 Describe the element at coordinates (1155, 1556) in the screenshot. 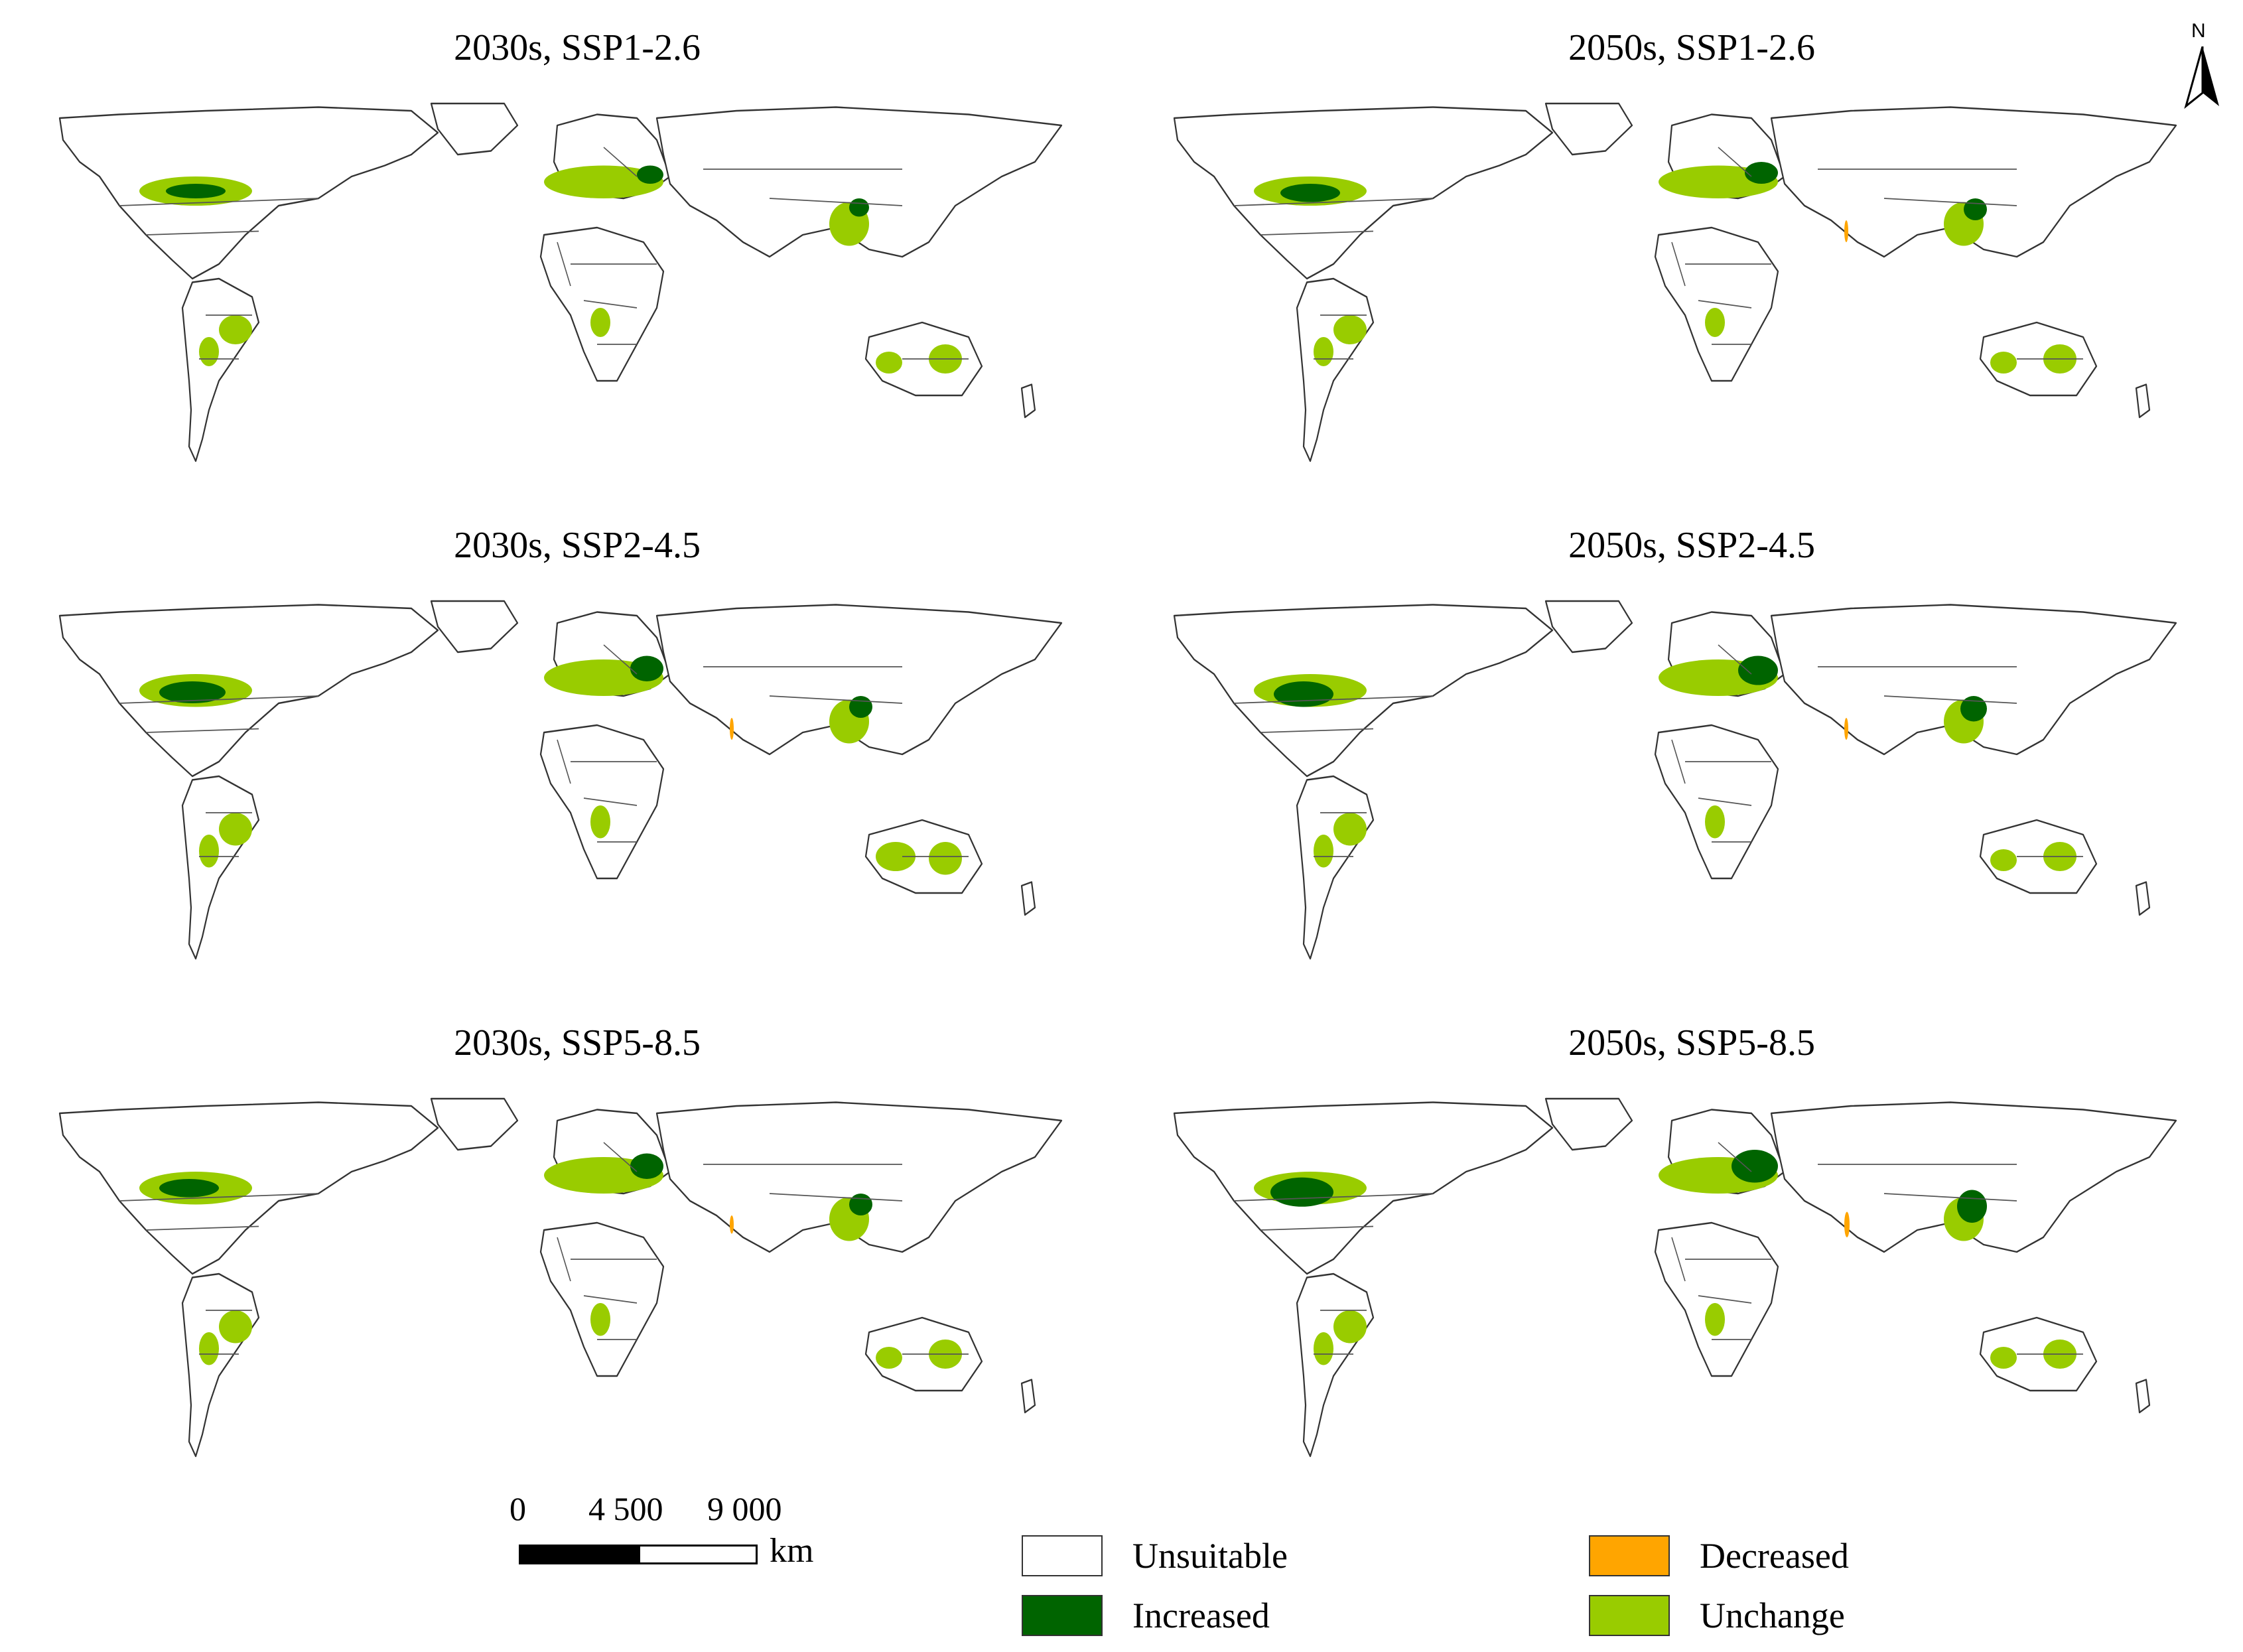

I see `legend-item-unsuitable: Unsuitable` at that location.